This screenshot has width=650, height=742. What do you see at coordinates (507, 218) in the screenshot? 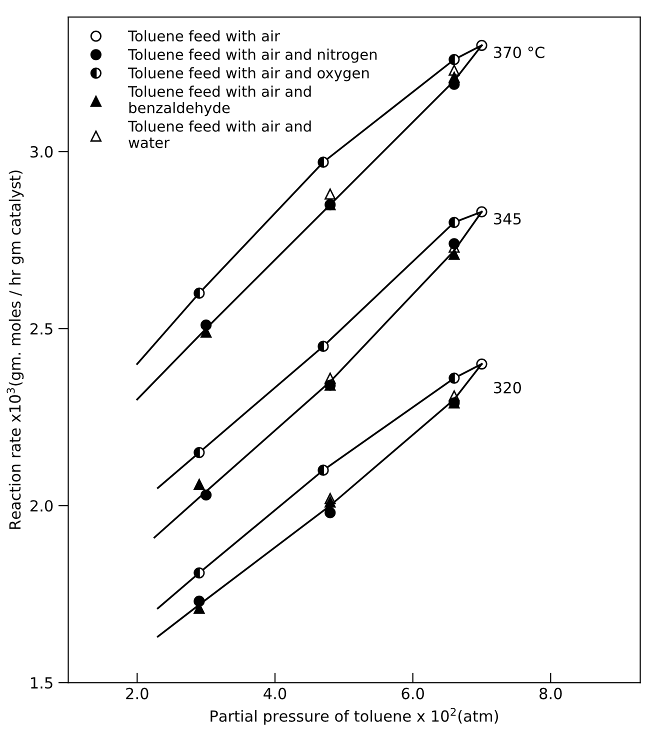
I see `annotation: 345` at bounding box center [507, 218].